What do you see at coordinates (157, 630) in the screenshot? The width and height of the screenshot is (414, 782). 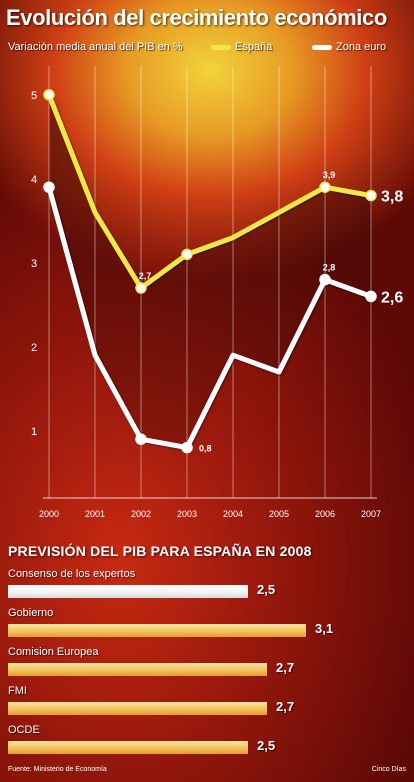 I see `forecast-bar-gobierno` at bounding box center [157, 630].